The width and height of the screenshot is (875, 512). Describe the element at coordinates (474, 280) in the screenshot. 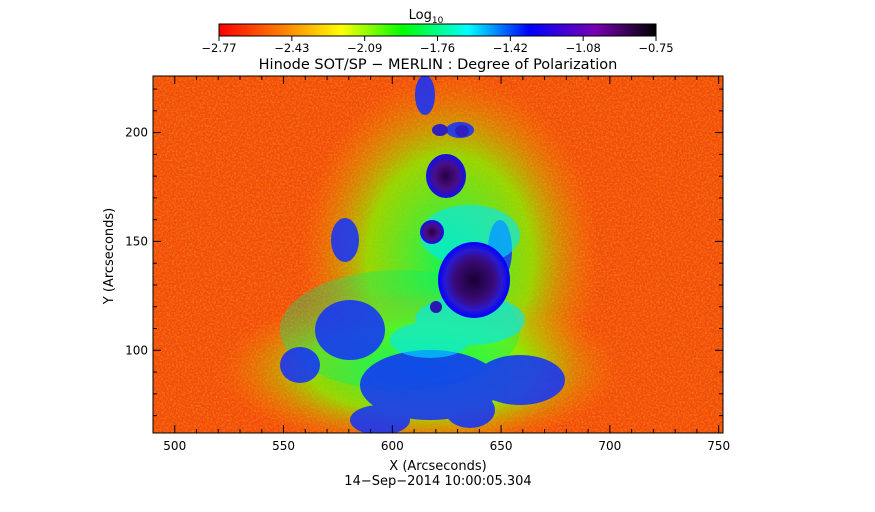

I see `umbra-main` at that location.